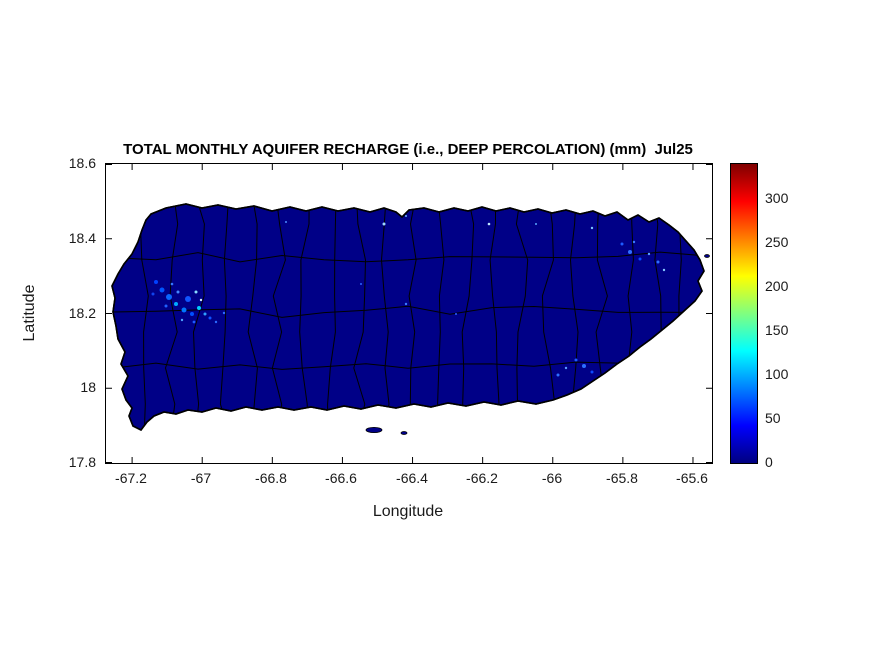 The height and width of the screenshot is (656, 875). What do you see at coordinates (777, 198) in the screenshot?
I see `colorbar-tick-label: 300` at bounding box center [777, 198].